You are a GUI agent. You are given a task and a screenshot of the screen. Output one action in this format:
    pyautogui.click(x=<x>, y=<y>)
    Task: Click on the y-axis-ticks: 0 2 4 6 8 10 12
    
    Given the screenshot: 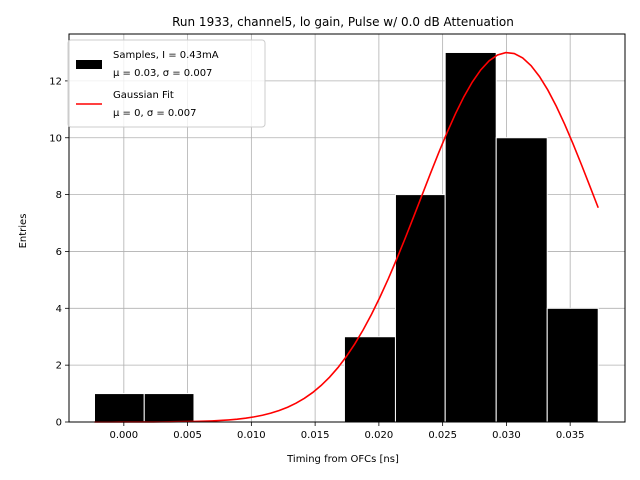 What is the action you would take?
    pyautogui.click(x=59, y=252)
    